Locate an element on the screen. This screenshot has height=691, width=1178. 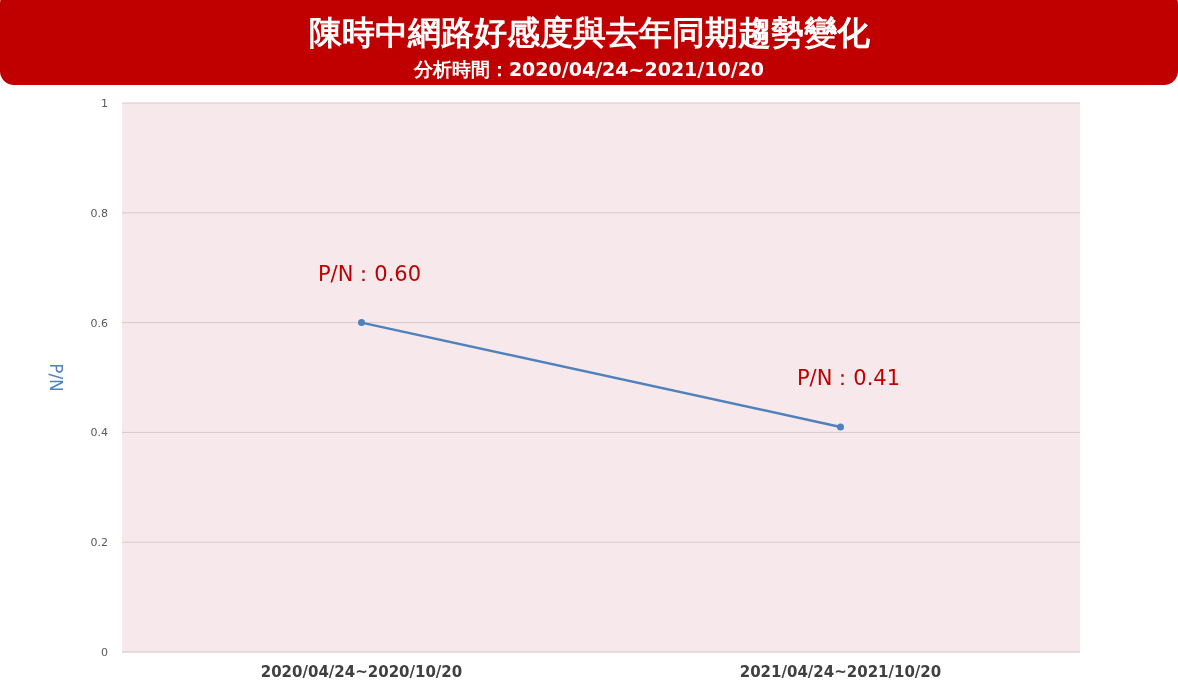
chart-subtitle: 分析時間：2020/04/24~2021/10/20 is located at coordinates (588, 69).